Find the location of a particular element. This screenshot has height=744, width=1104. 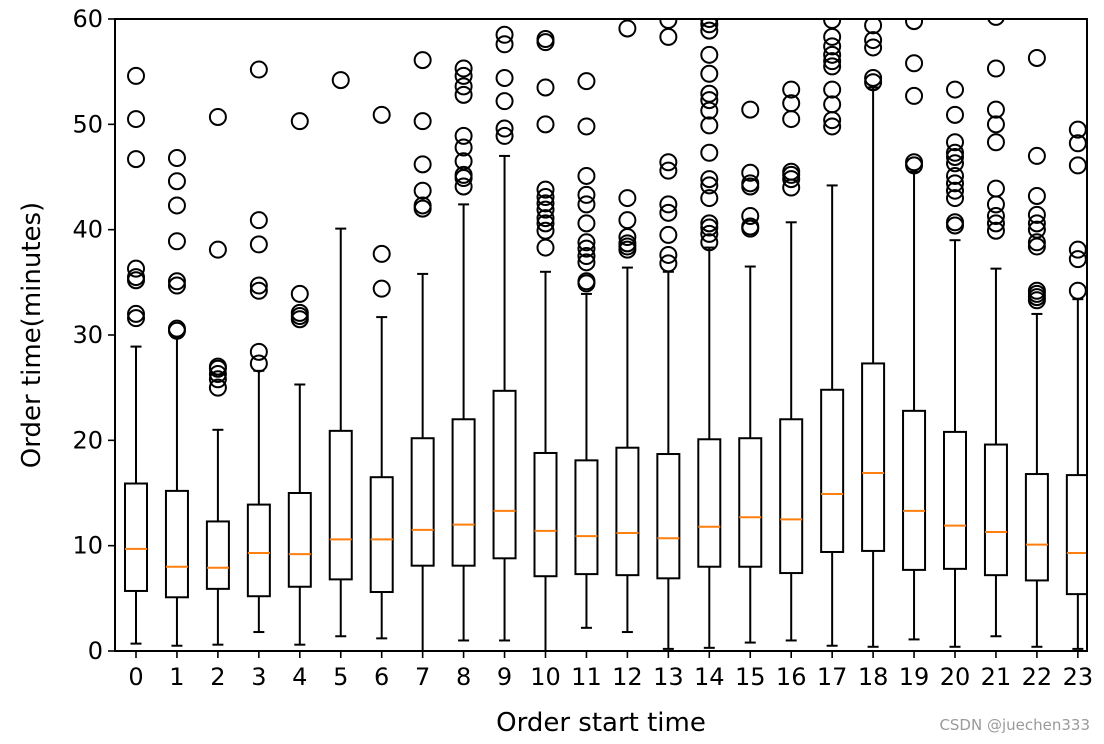

x-tick-label: 9 is located at coordinates (504, 677).